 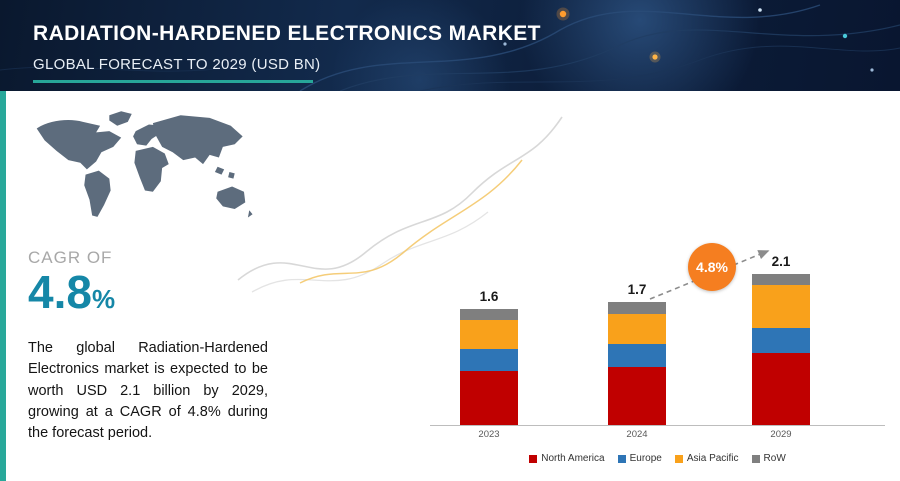 What do you see at coordinates (657, 425) in the screenshot?
I see `x-axis-line` at bounding box center [657, 425].